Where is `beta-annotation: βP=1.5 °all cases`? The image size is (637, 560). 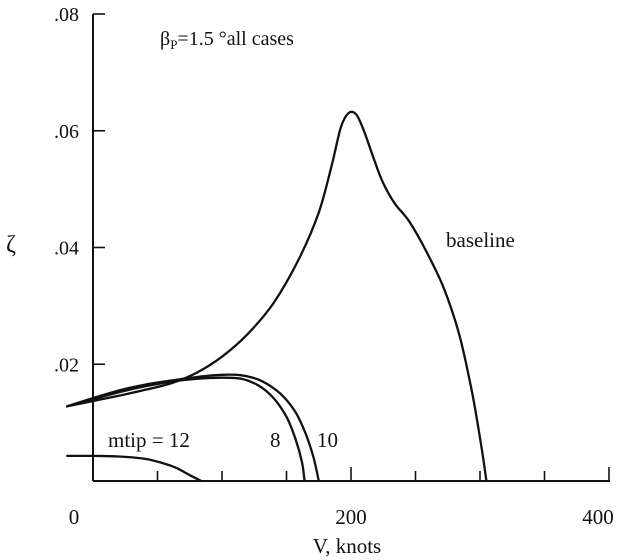
beta-annotation: βP=1.5 °all cases is located at coordinates (227, 40).